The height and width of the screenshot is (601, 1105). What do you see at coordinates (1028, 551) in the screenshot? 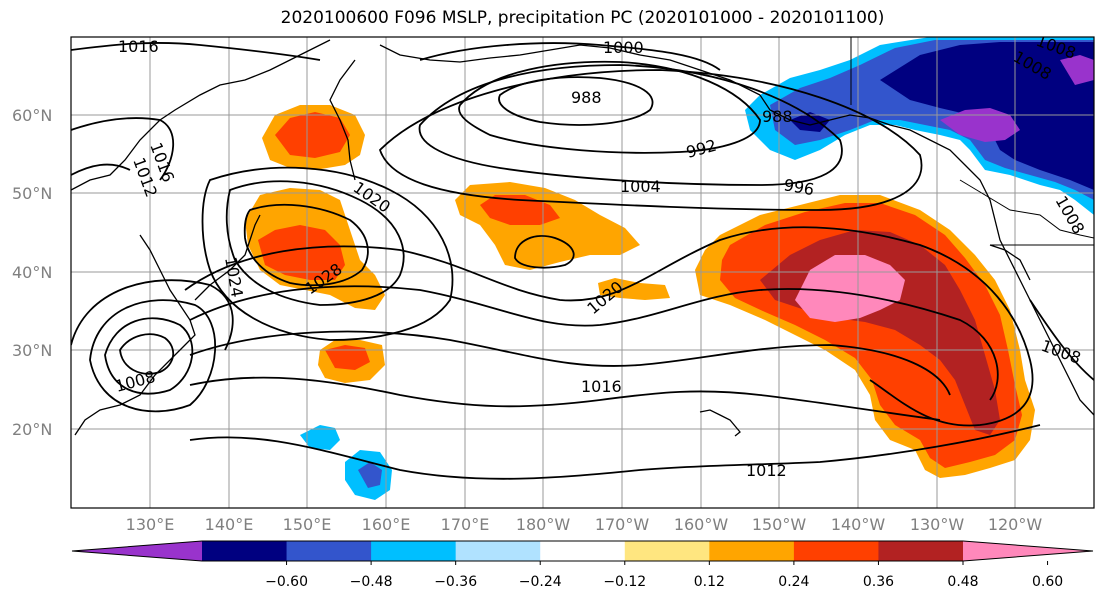
I see `colorbar-extend-high` at bounding box center [1028, 551].